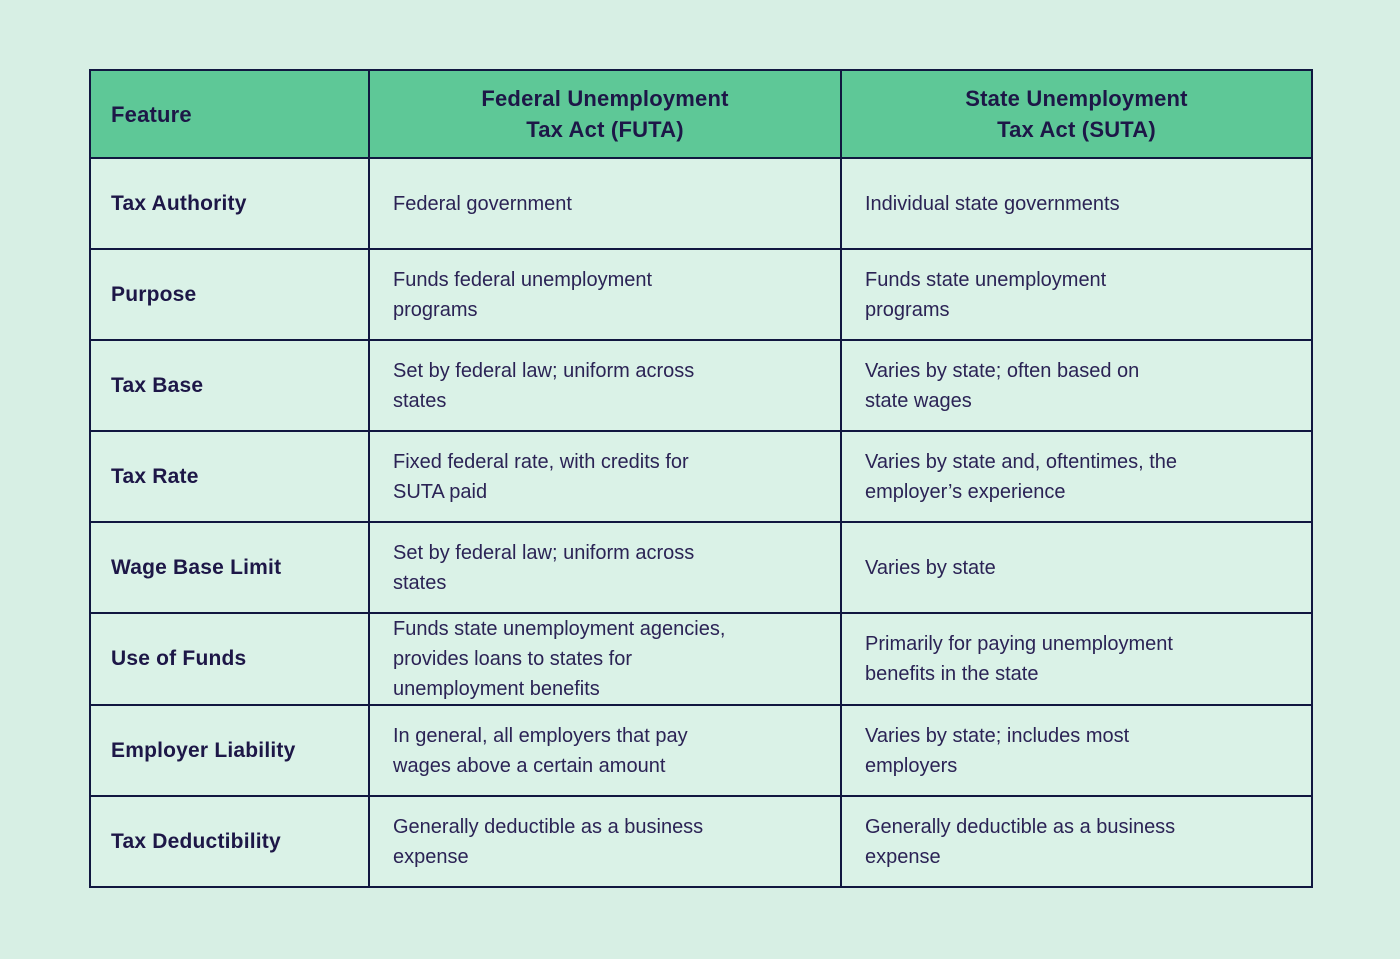 This screenshot has height=959, width=1400. Describe the element at coordinates (229, 114) in the screenshot. I see `header-cell-feature: Feature` at that location.